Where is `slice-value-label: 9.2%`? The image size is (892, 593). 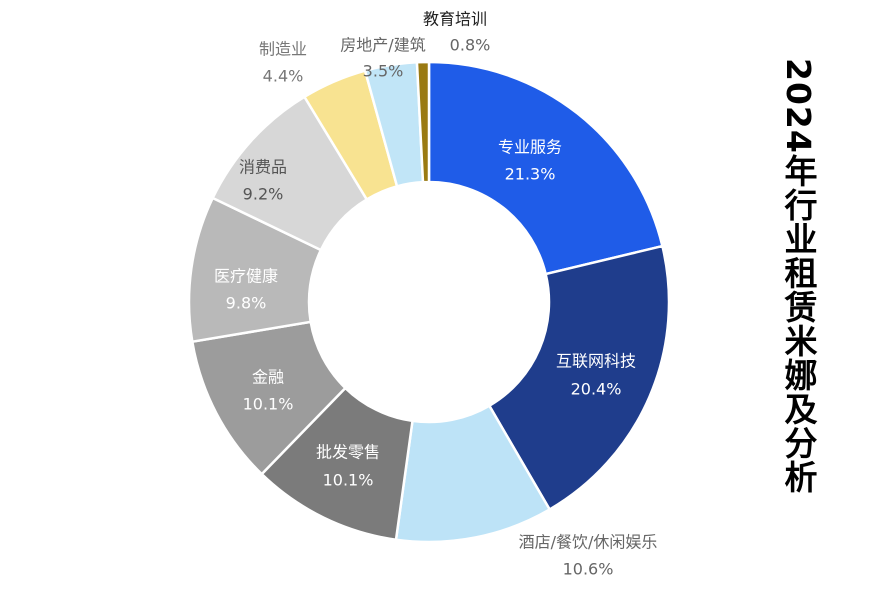 slice-value-label: 9.2% is located at coordinates (263, 194).